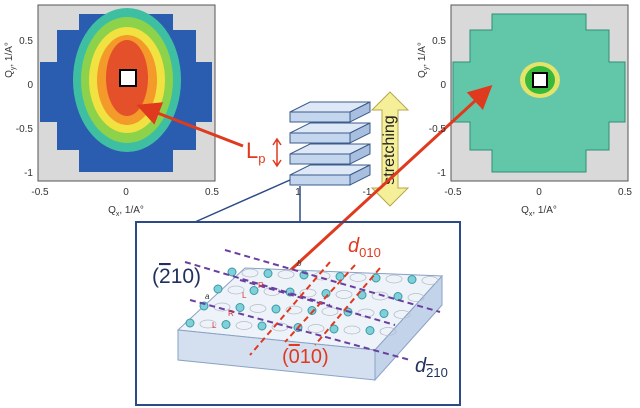 Image resolution: width=640 pixels, height=408 pixels. I want to click on x-tick-label: -1, so click(367, 192).